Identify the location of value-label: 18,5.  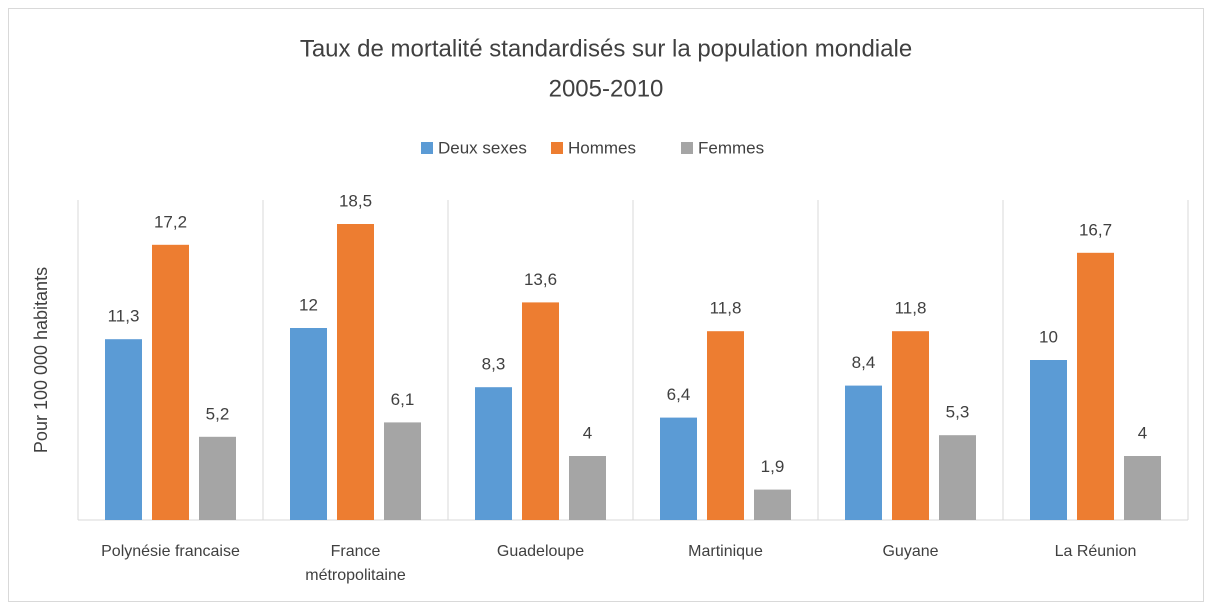
(355, 200).